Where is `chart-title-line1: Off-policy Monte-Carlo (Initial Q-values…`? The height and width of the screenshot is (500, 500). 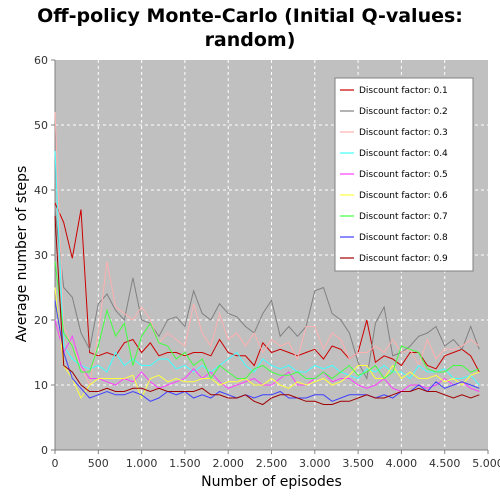
chart-title-line1: Off-policy Monte-Carlo (Initial Q-values… is located at coordinates (250, 16).